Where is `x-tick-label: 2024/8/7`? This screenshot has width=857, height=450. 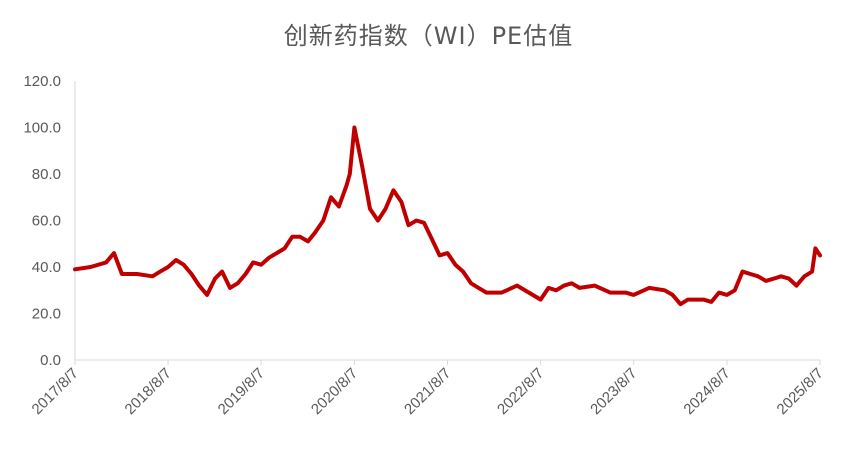
x-tick-label: 2024/8/7 is located at coordinates (706, 391).